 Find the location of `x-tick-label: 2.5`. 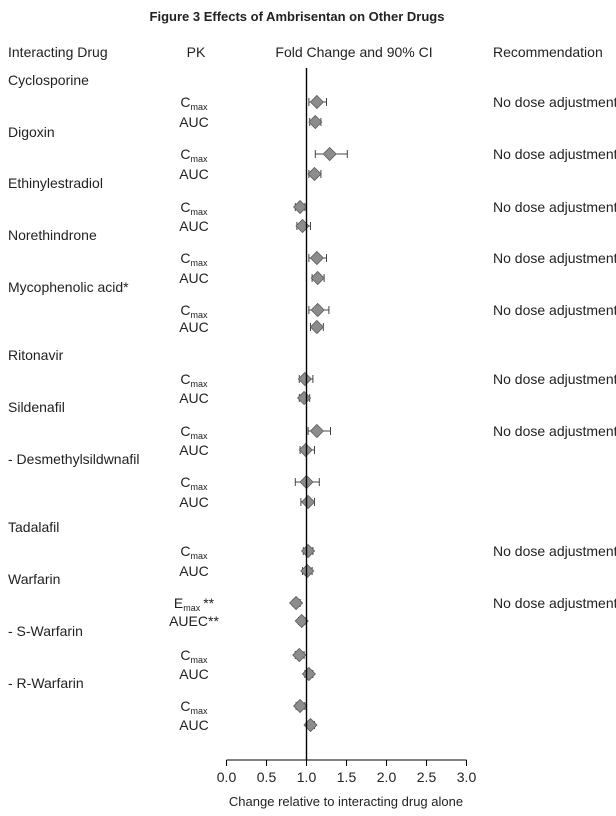

x-tick-label: 2.5 is located at coordinates (427, 777).